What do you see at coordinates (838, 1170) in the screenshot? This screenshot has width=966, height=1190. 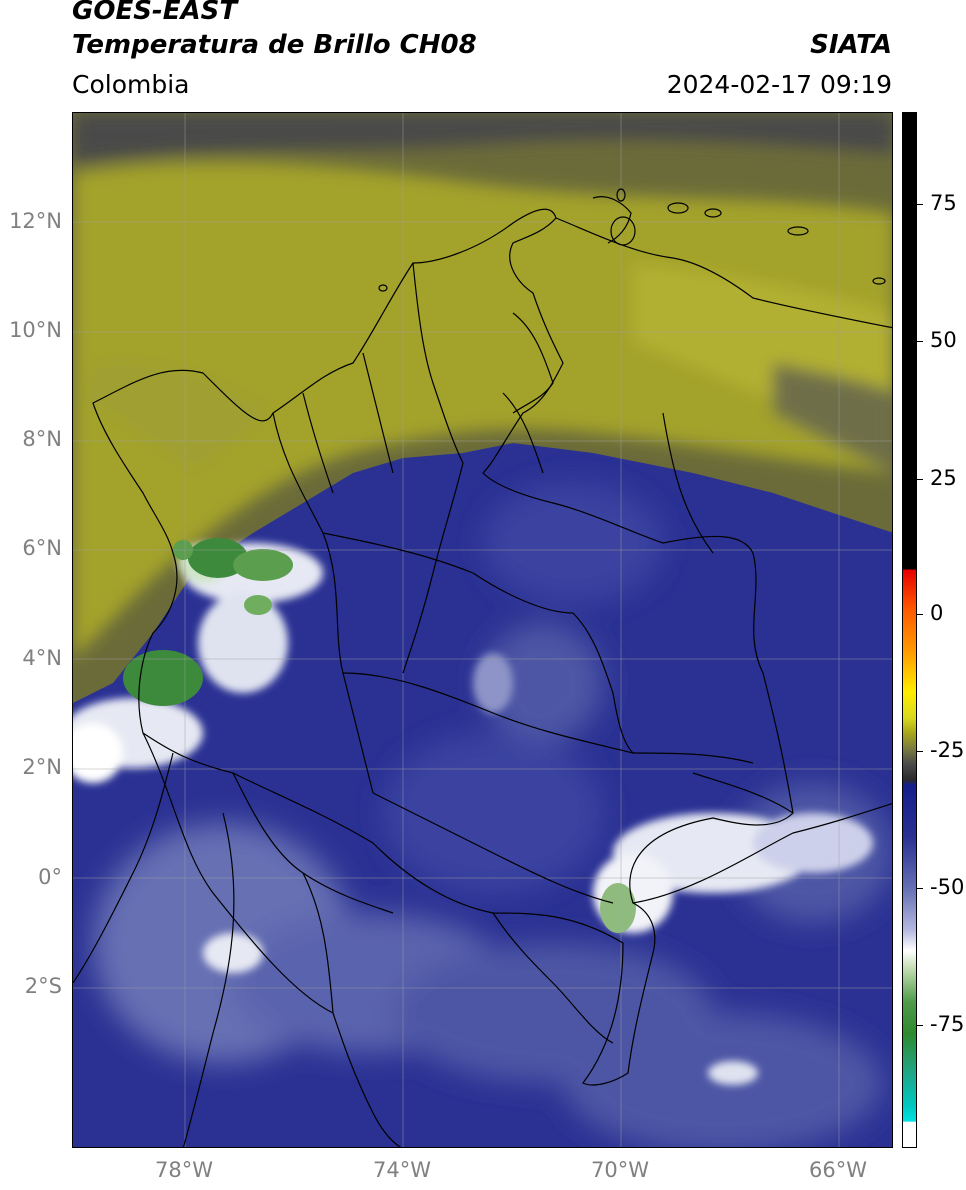 I see `lon-label-66w: 66°W` at bounding box center [838, 1170].